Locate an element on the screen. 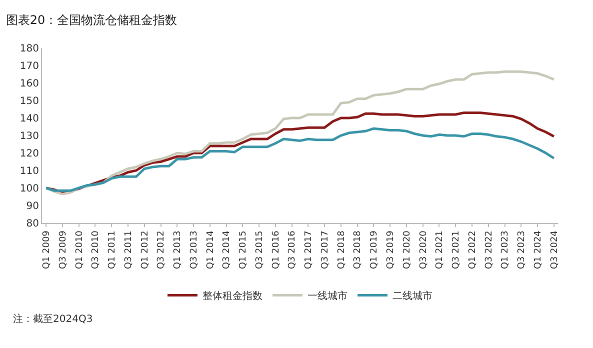 This screenshot has height=348, width=593. chart-title: 图表20：全国物流仓储租金指数 is located at coordinates (92, 20).